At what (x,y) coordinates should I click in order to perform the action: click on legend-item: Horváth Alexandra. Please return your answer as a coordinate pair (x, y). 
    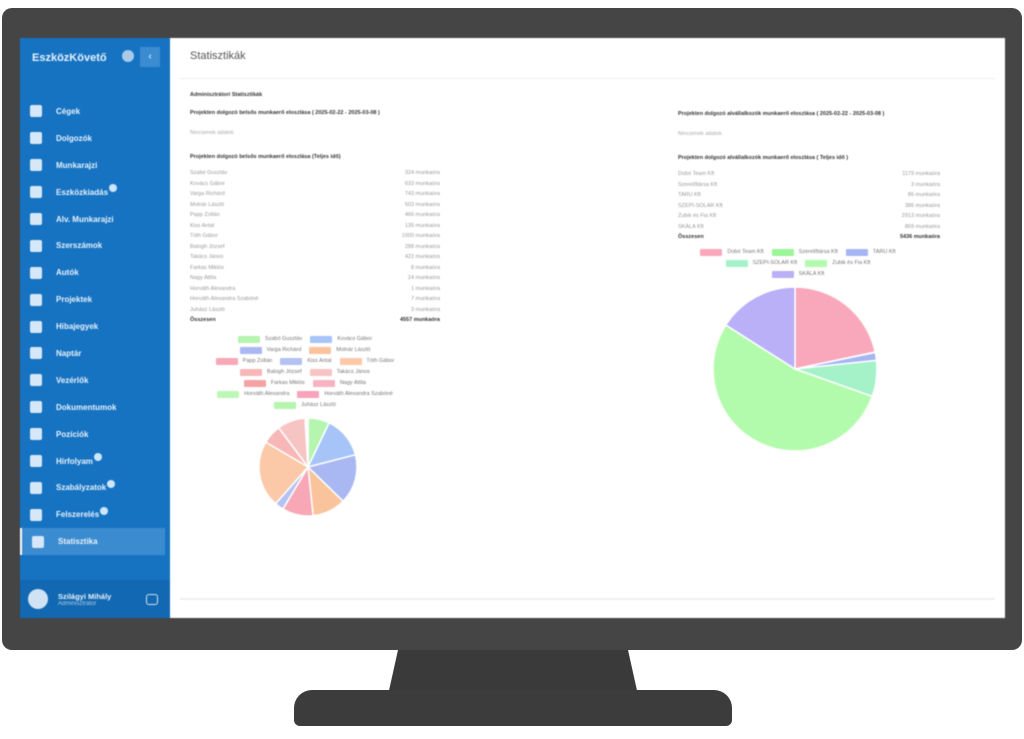
    Looking at the image, I should click on (253, 394).